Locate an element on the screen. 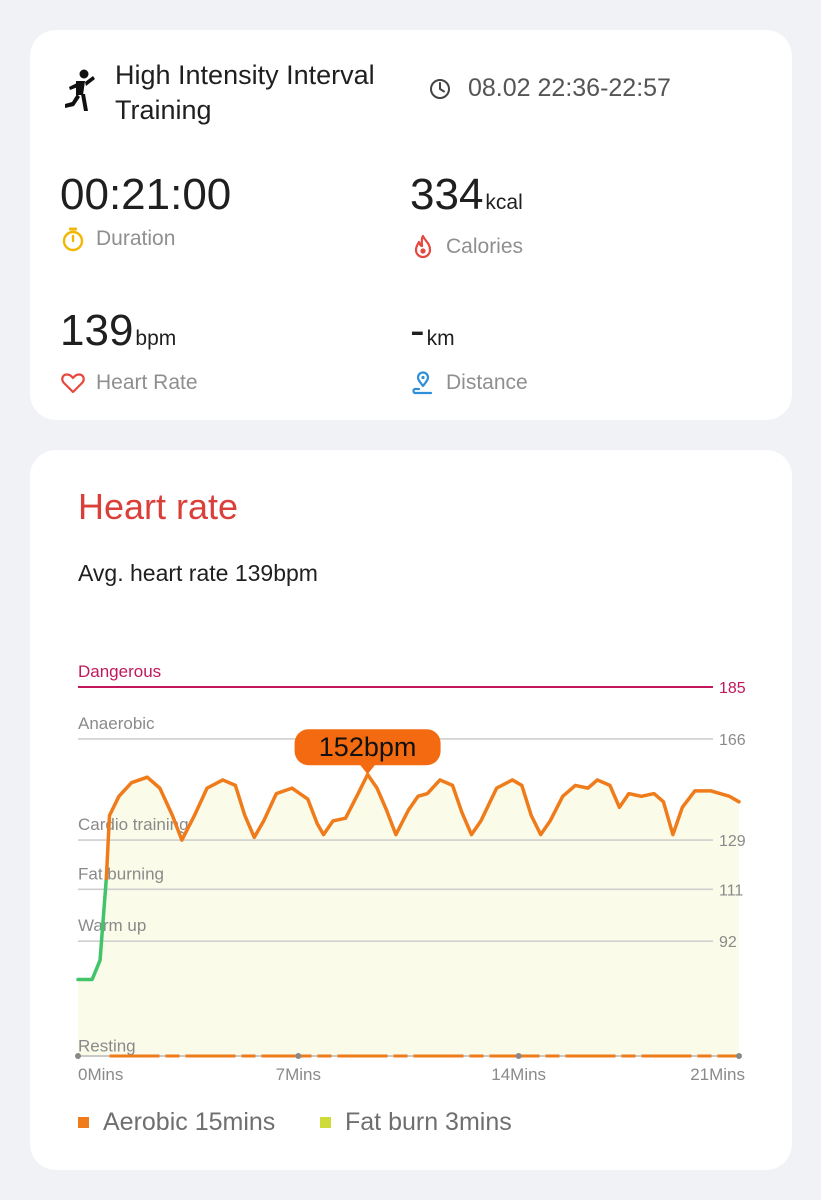 This screenshot has width=821, height=1200. x-tick-label: 14Mins is located at coordinates (518, 1074).